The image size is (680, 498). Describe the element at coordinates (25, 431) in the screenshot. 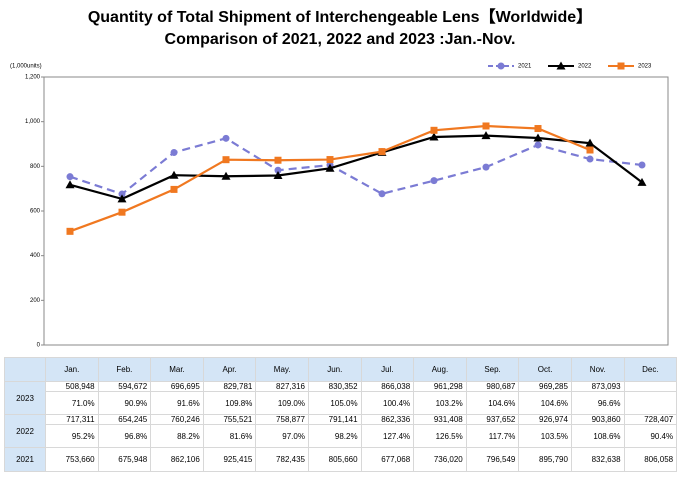

I see `year-label: 2022` at that location.